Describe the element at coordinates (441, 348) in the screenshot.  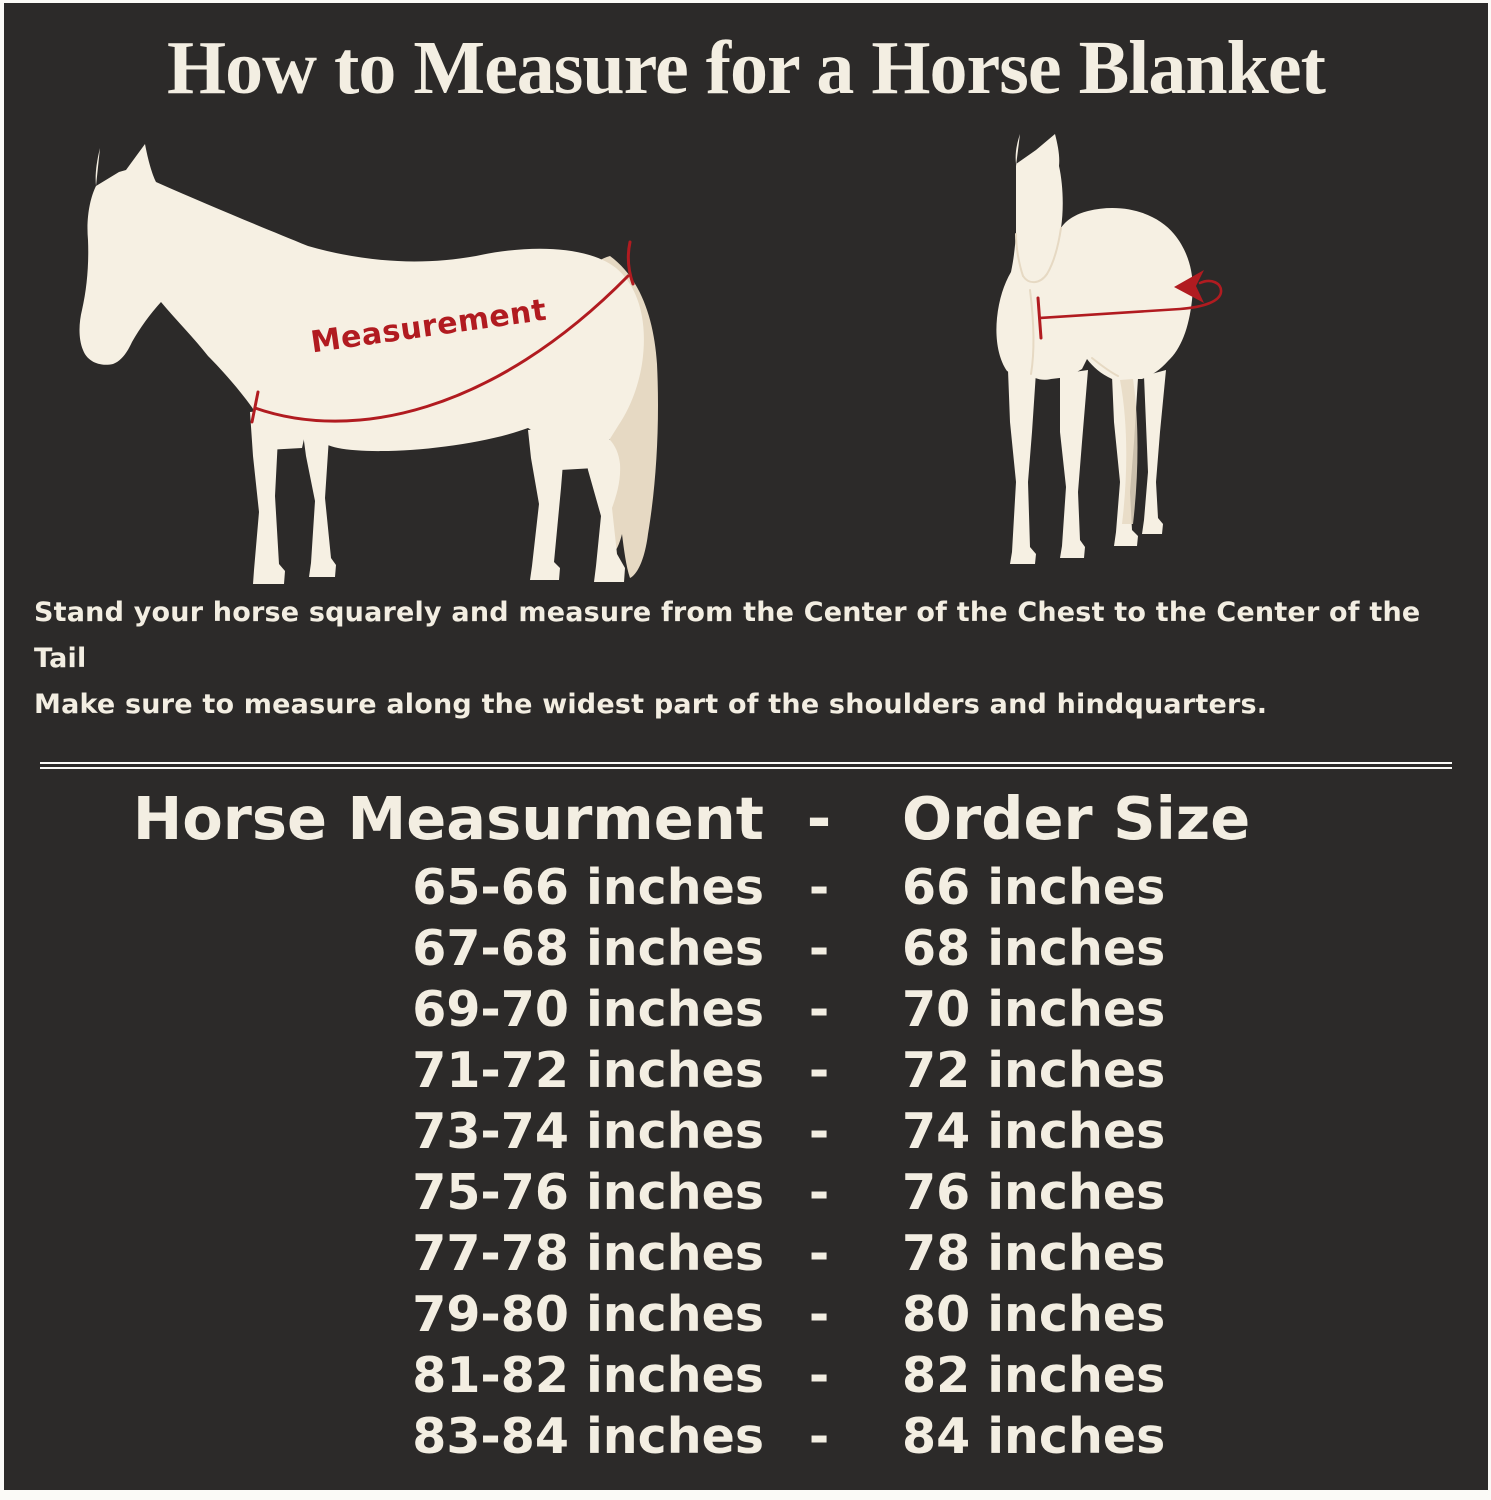
I see `measurement-line` at that location.